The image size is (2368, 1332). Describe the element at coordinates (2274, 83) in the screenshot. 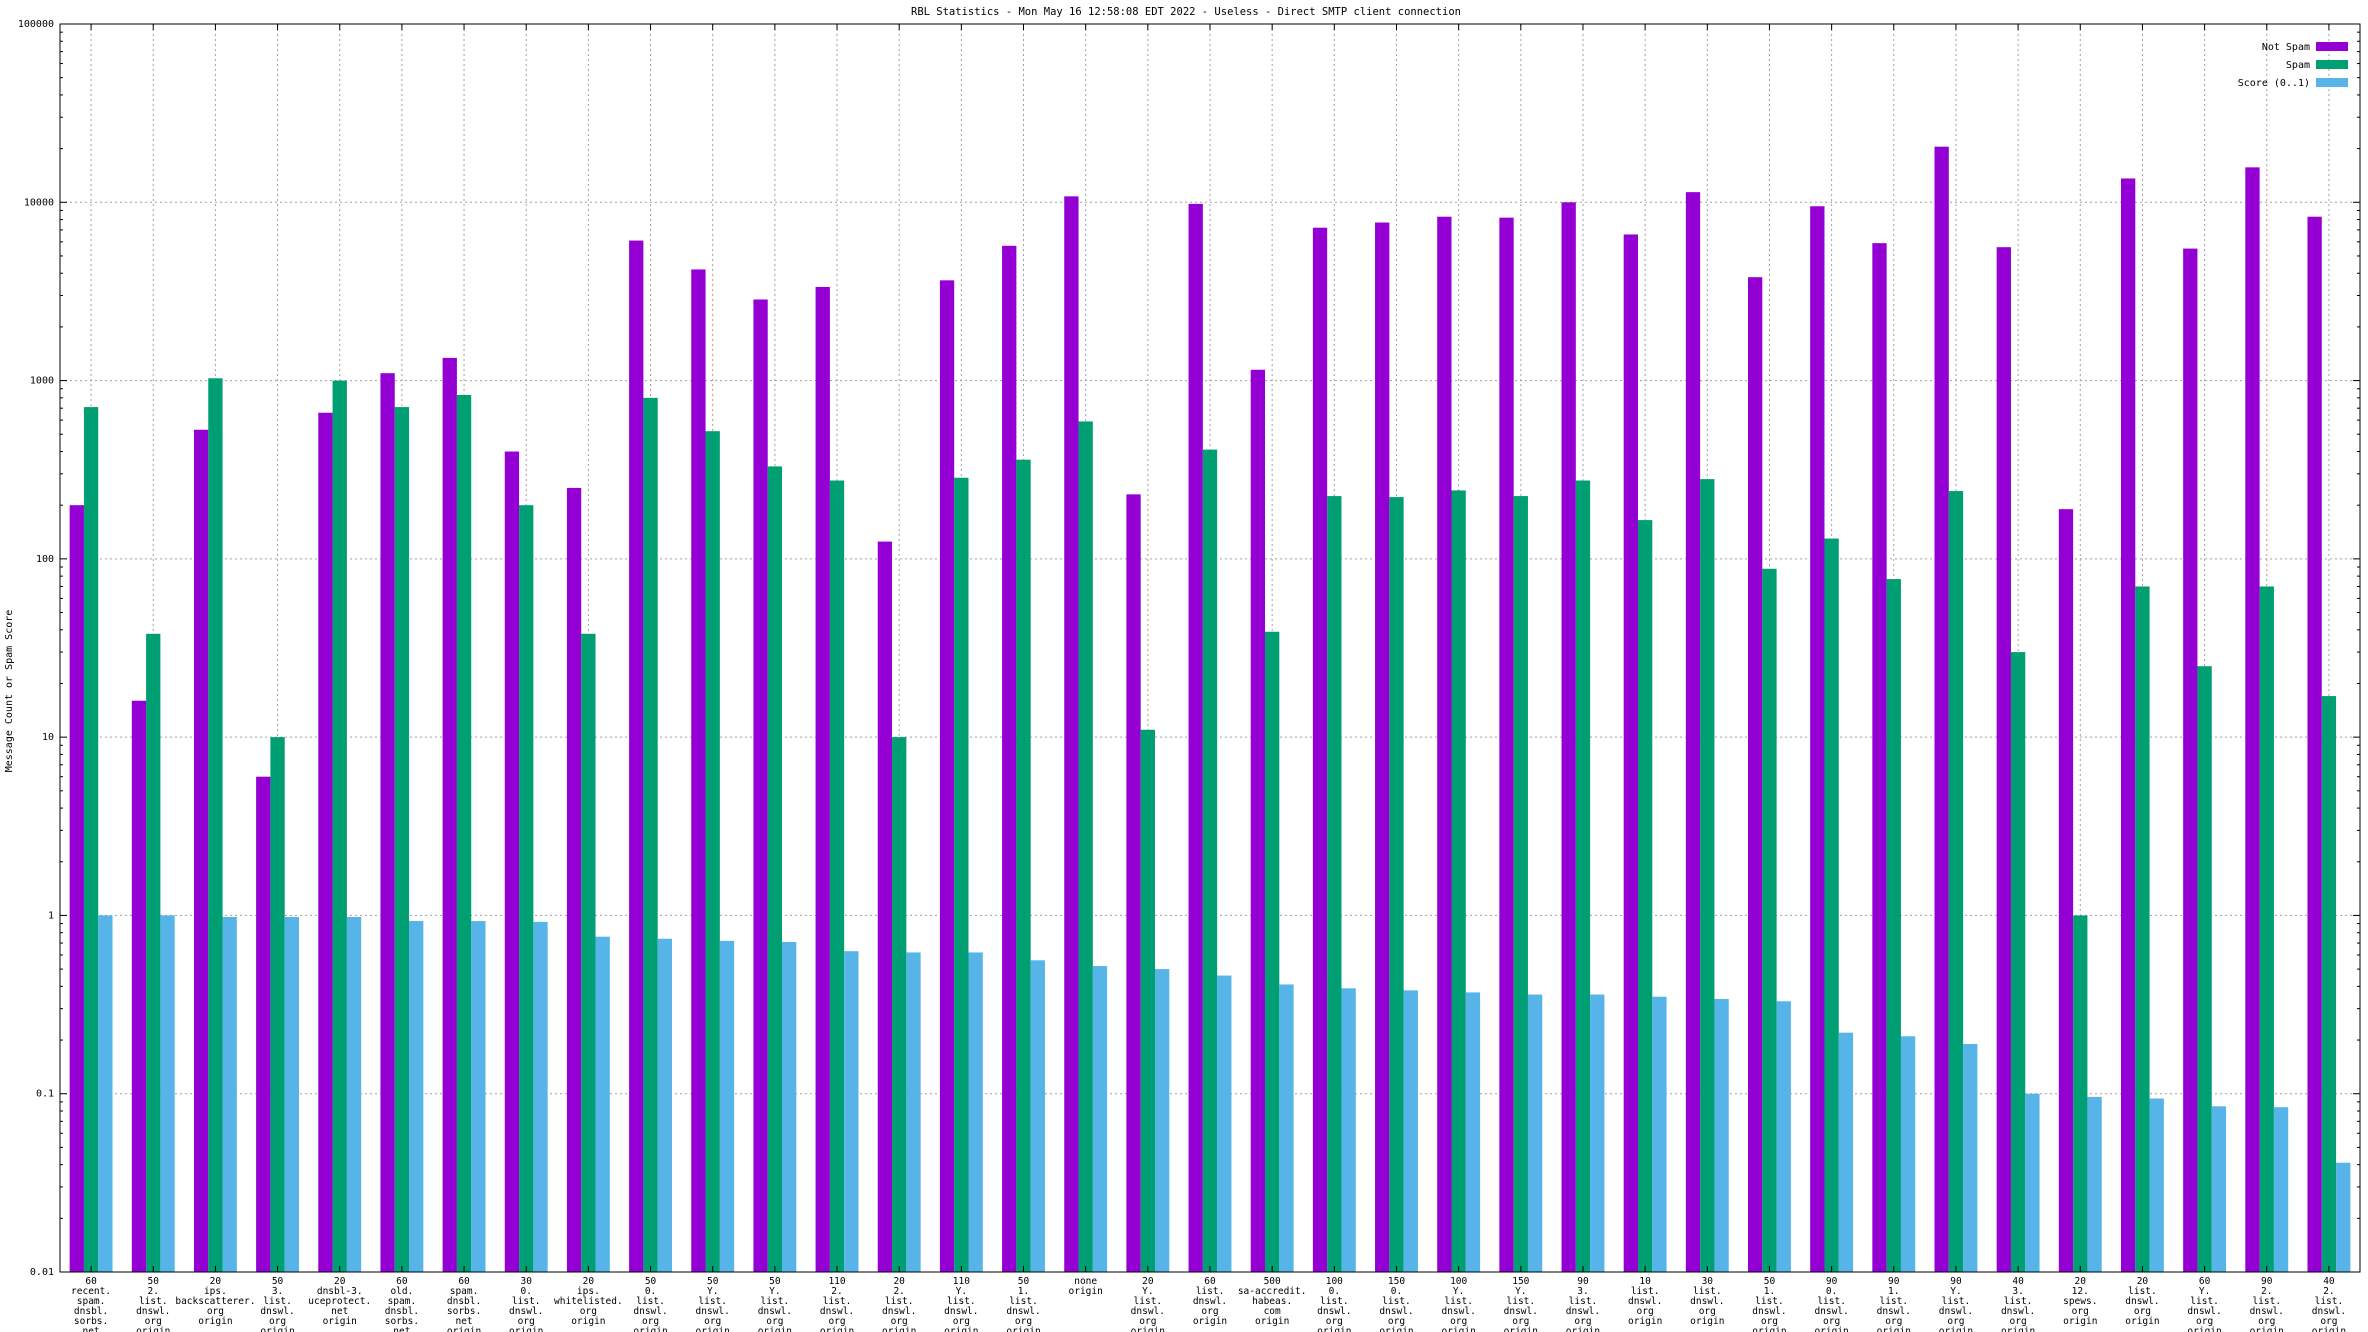

I see `legend-label: Score (0..1)` at that location.